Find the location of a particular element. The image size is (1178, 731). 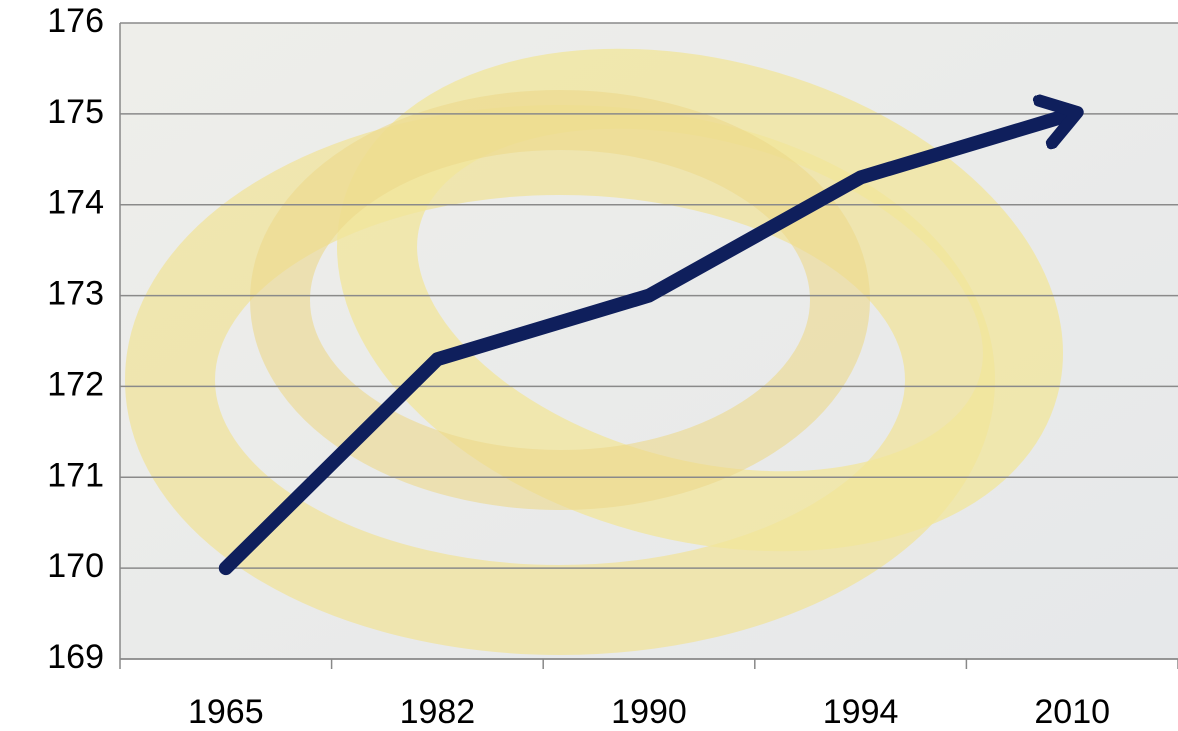

x-tick-label: 1965 is located at coordinates (226, 712).